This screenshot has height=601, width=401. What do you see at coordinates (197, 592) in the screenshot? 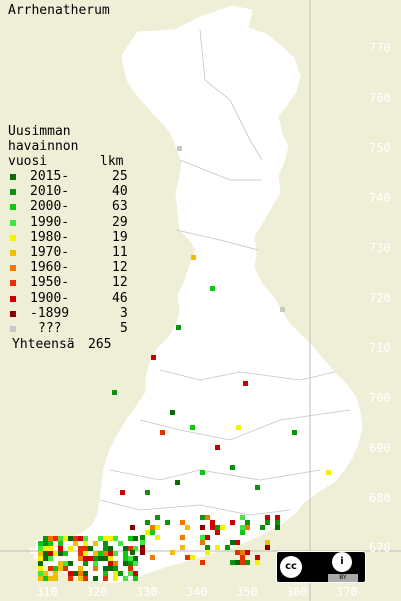
I see `x-axis-label: 340` at bounding box center [197, 592].